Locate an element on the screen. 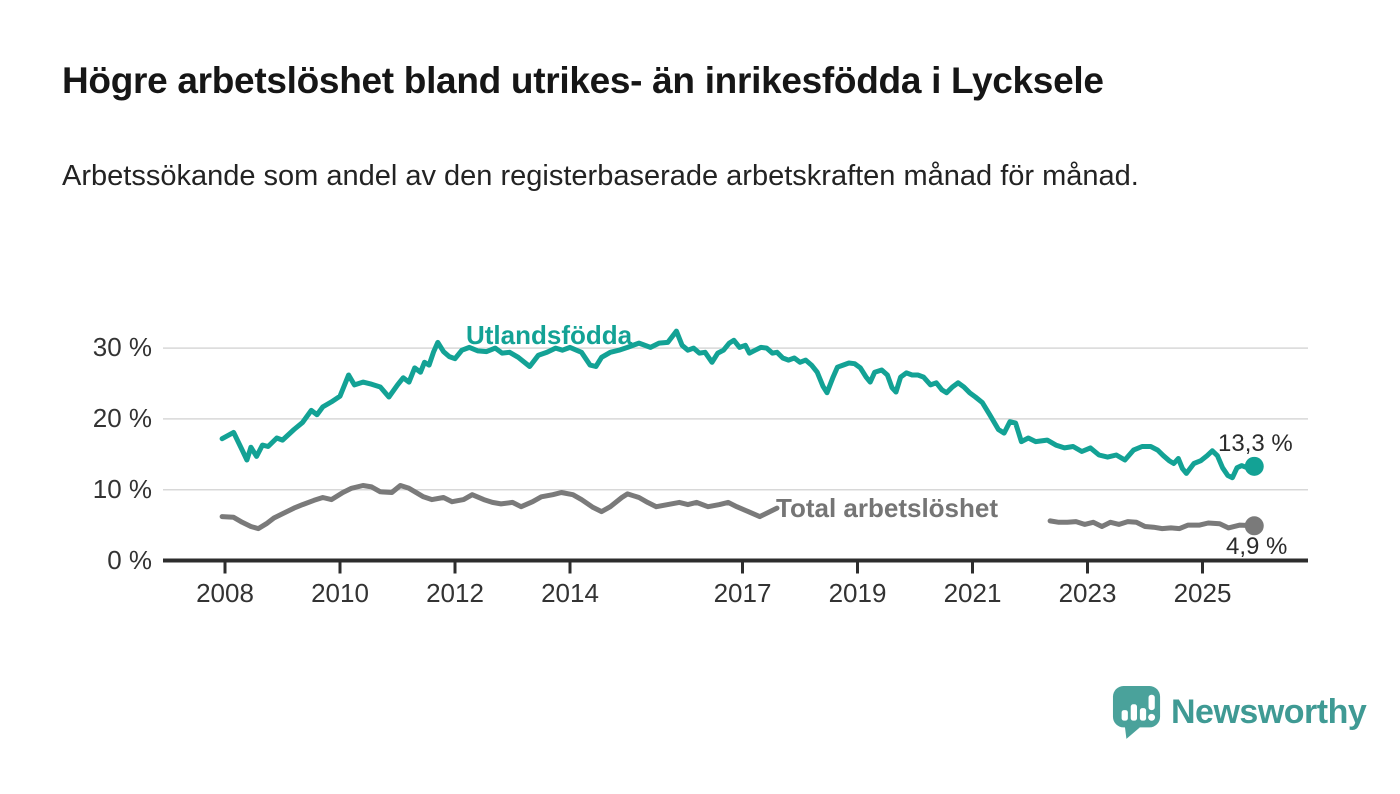  end-dot-utlandsfodda is located at coordinates (1254, 466).